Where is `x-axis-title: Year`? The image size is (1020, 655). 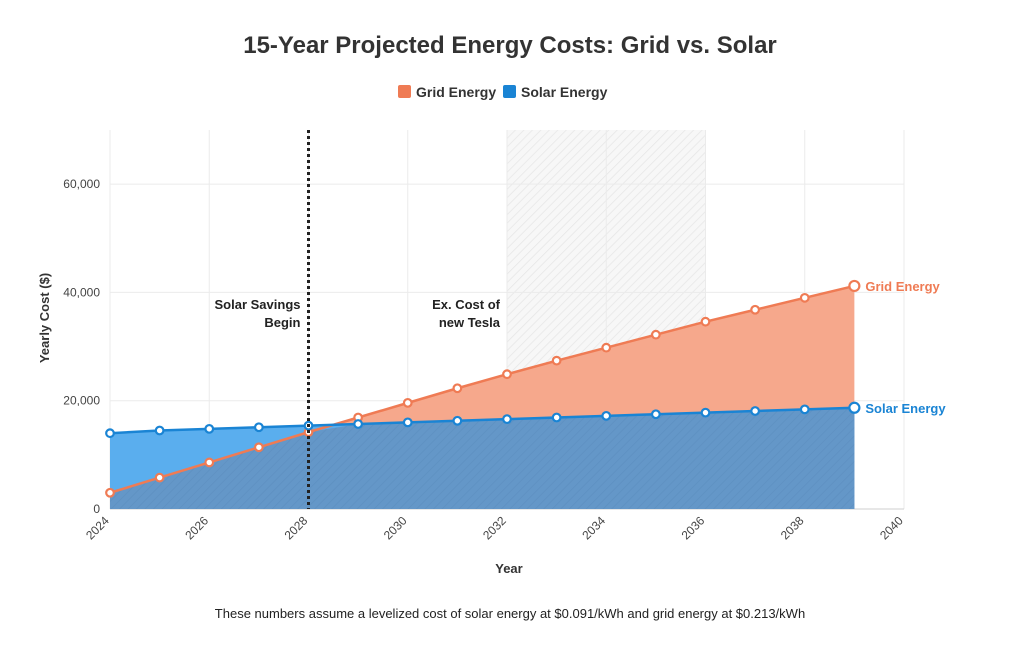 x-axis-title: Year is located at coordinates (508, 568).